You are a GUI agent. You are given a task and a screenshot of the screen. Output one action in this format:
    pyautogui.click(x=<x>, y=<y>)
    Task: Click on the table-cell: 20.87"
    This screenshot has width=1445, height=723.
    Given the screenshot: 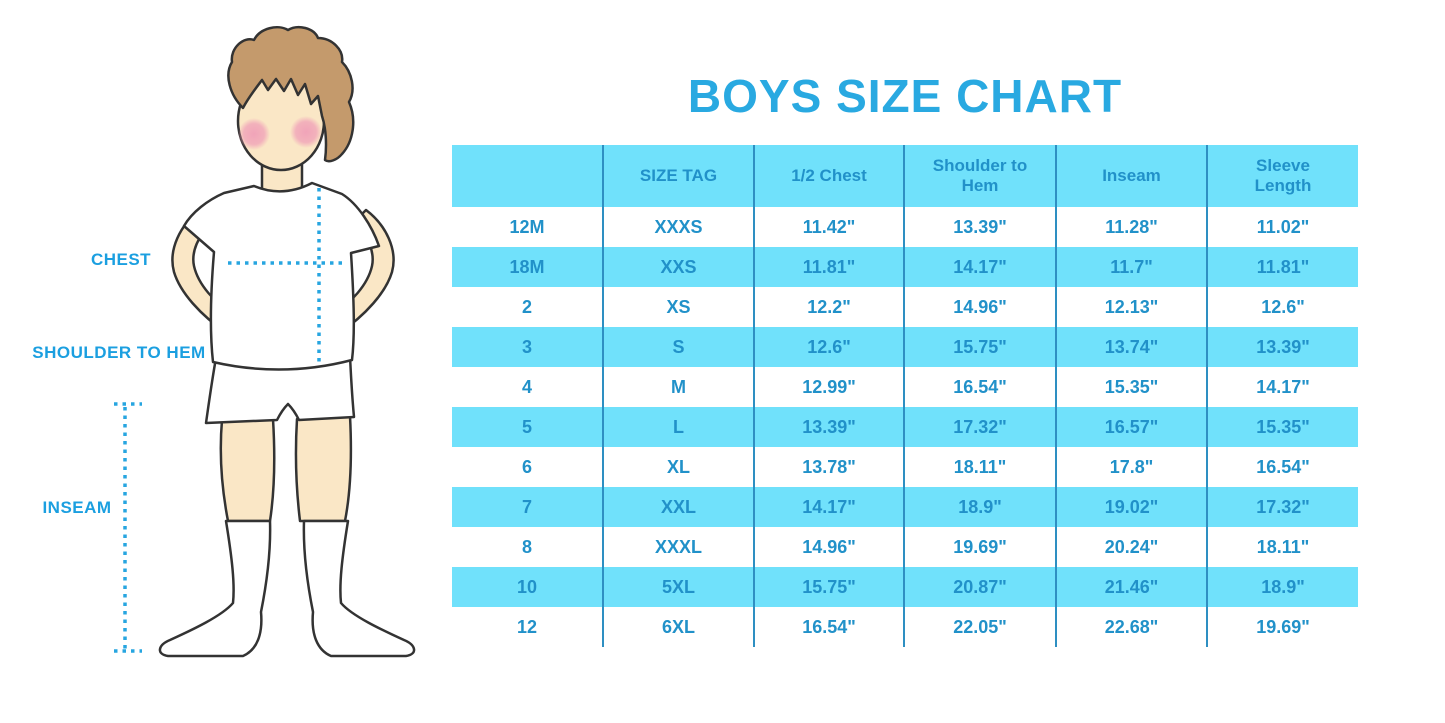 What is the action you would take?
    pyautogui.click(x=979, y=587)
    